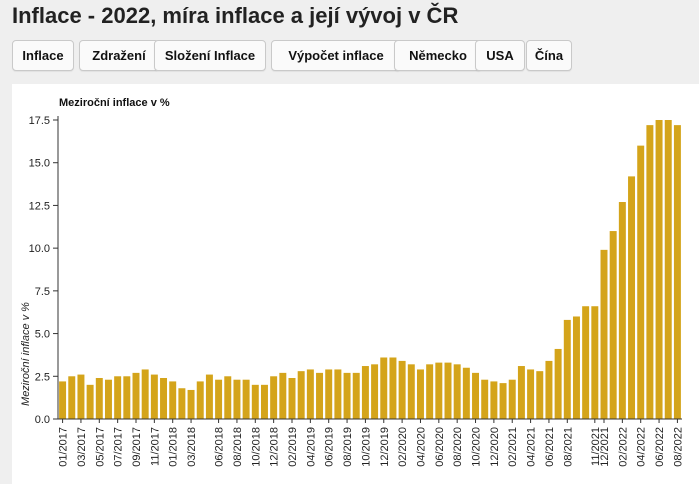  Describe the element at coordinates (385, 447) in the screenshot. I see `x-tick-label: 12/2019` at that location.